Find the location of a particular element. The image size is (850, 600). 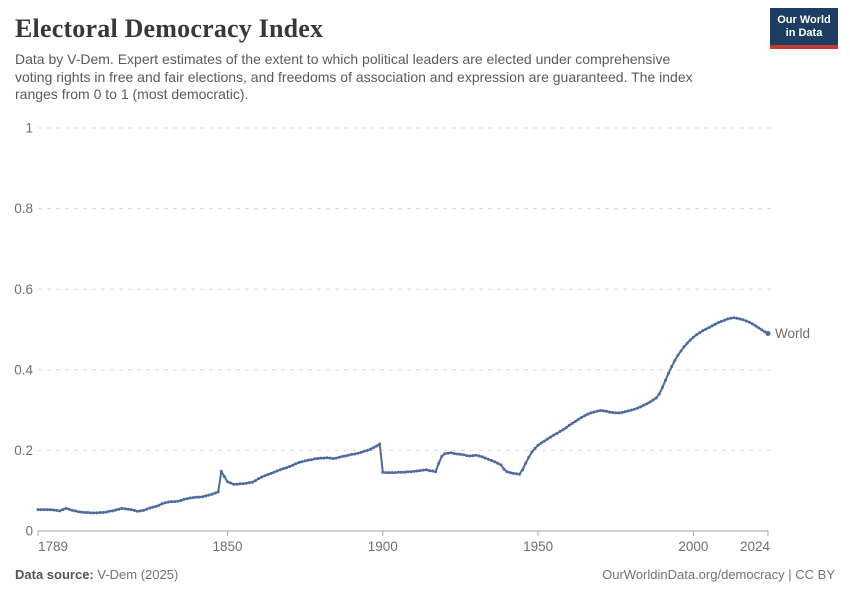

owid-logo-accent-bar is located at coordinates (804, 47).